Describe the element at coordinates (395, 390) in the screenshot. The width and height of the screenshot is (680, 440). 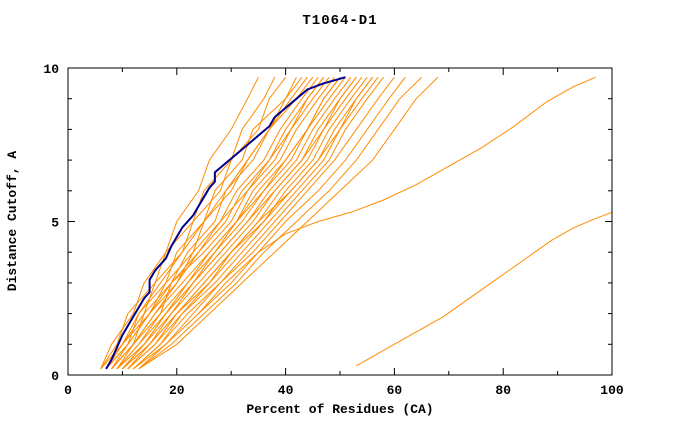
I see `x-tick-label: 60` at that location.